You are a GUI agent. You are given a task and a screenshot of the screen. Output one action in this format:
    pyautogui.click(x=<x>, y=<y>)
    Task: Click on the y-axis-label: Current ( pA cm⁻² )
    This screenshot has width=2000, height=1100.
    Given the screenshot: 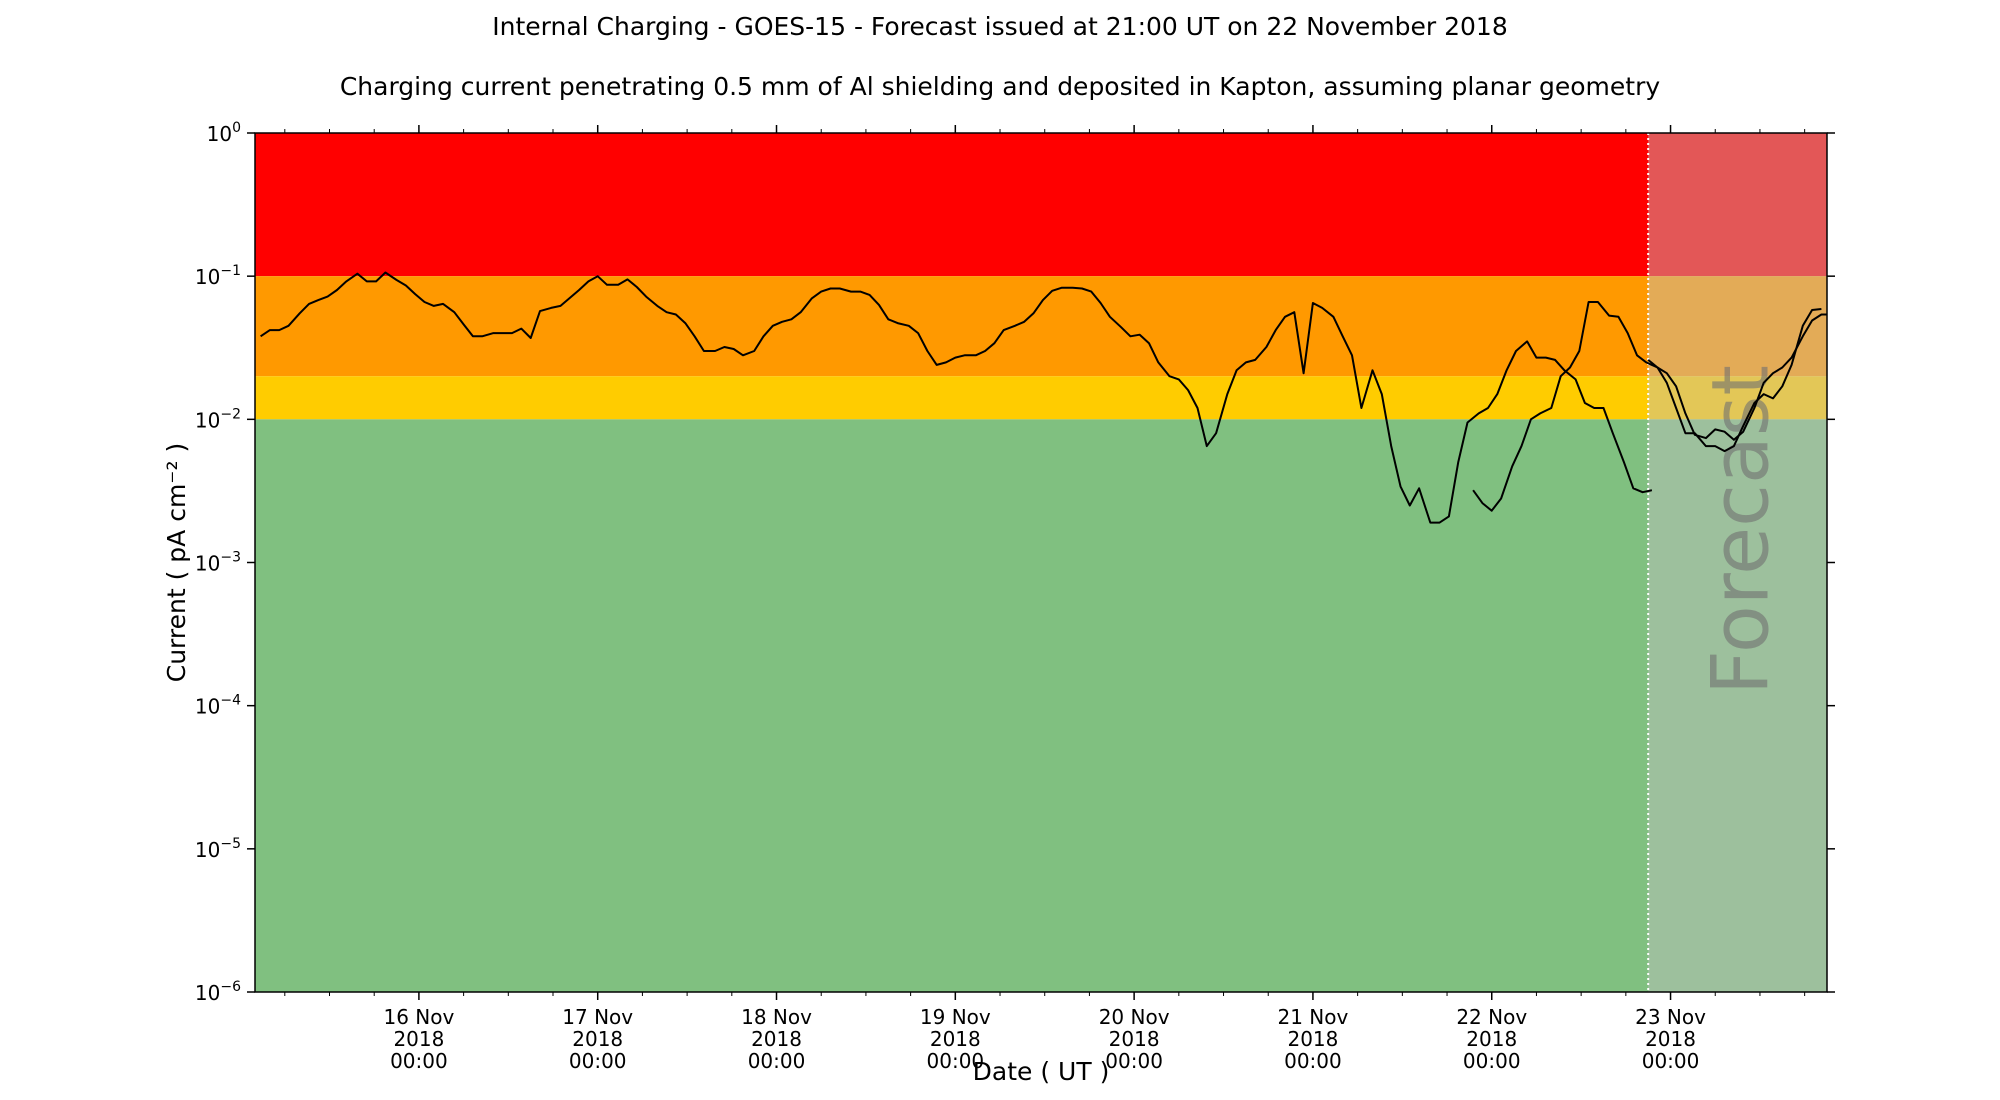 What is the action you would take?
    pyautogui.click(x=176, y=562)
    